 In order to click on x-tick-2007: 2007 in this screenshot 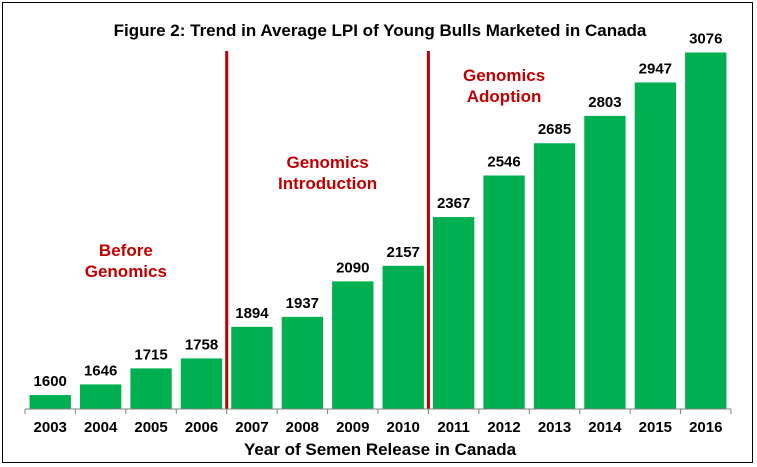, I will do `click(251, 427)`.